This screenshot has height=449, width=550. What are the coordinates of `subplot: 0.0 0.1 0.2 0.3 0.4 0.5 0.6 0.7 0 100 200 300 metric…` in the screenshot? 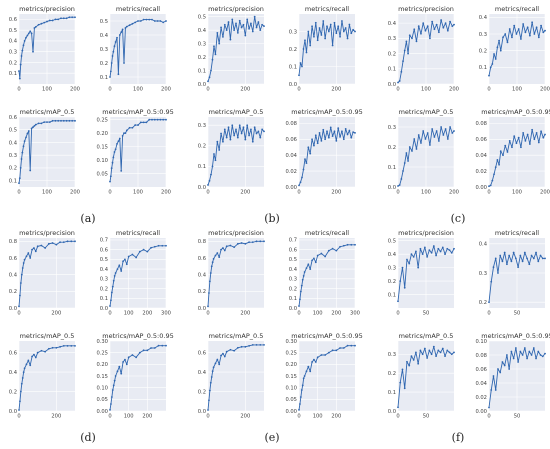 It's located at (135, 273).